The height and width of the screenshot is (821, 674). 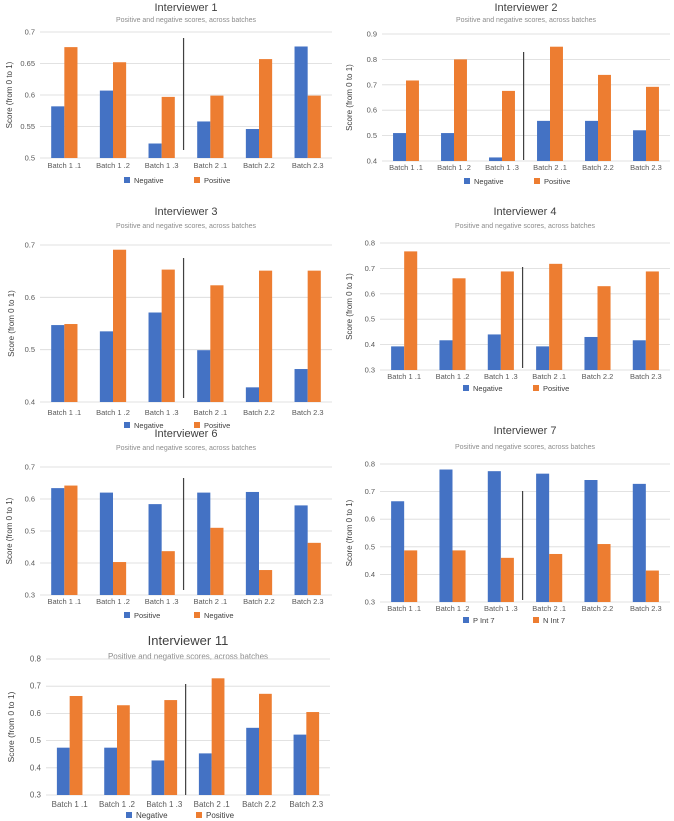 What do you see at coordinates (554, 620) in the screenshot?
I see `legend-label-n-int-7: N Int 7` at bounding box center [554, 620].